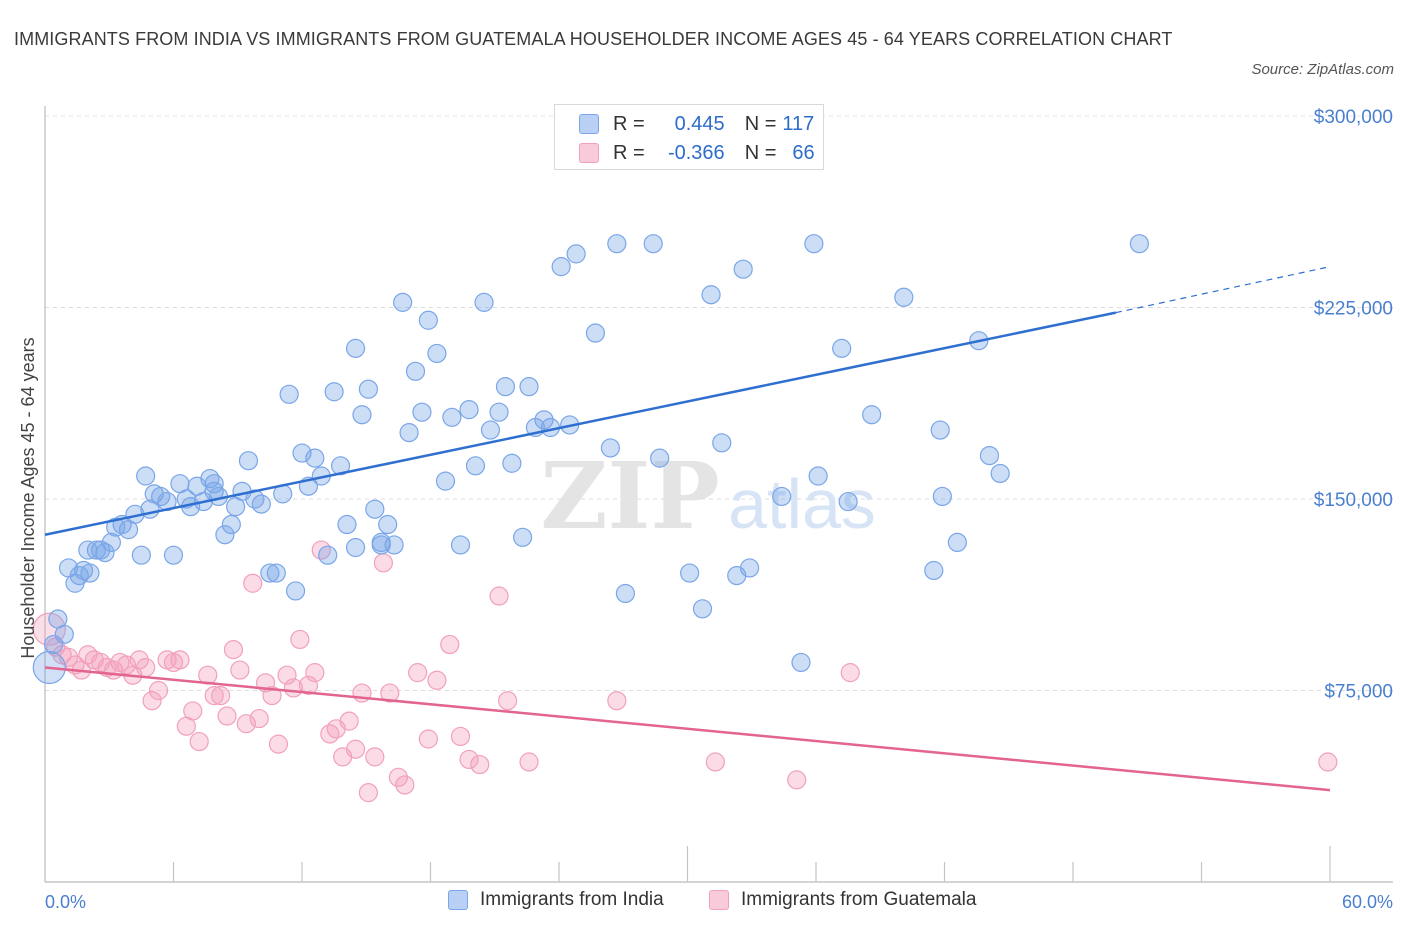 The width and height of the screenshot is (1406, 930). I want to click on y-axis-label: Householder Income Ages 45 - 64 years, so click(28, 497).